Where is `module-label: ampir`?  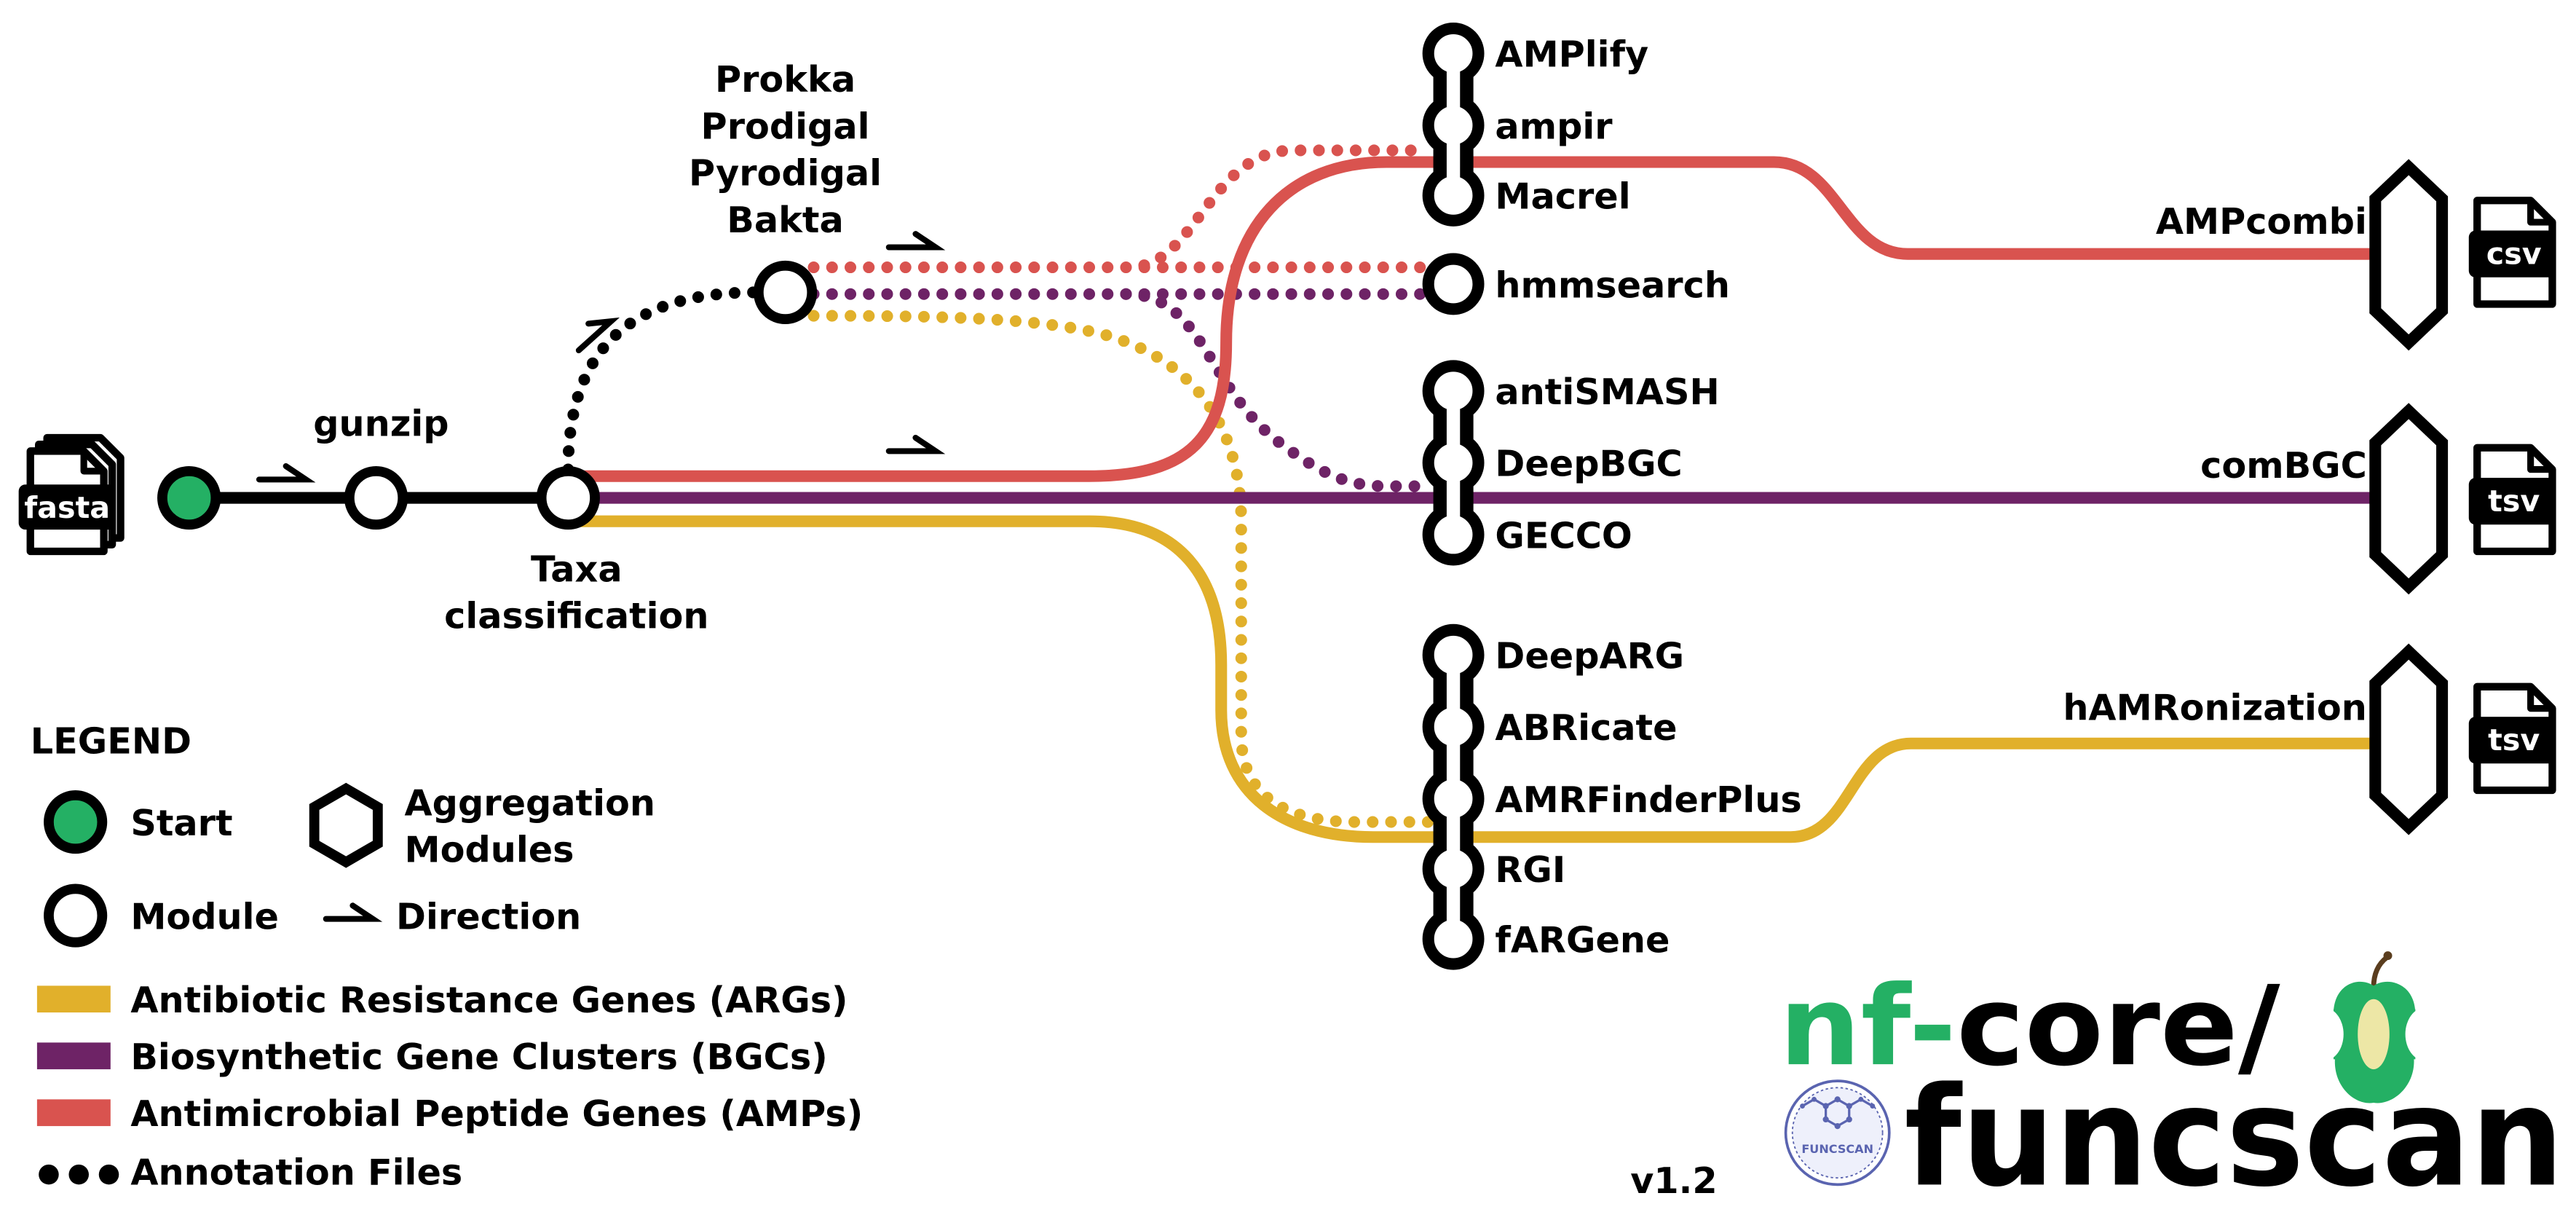 module-label: ampir is located at coordinates (1554, 126).